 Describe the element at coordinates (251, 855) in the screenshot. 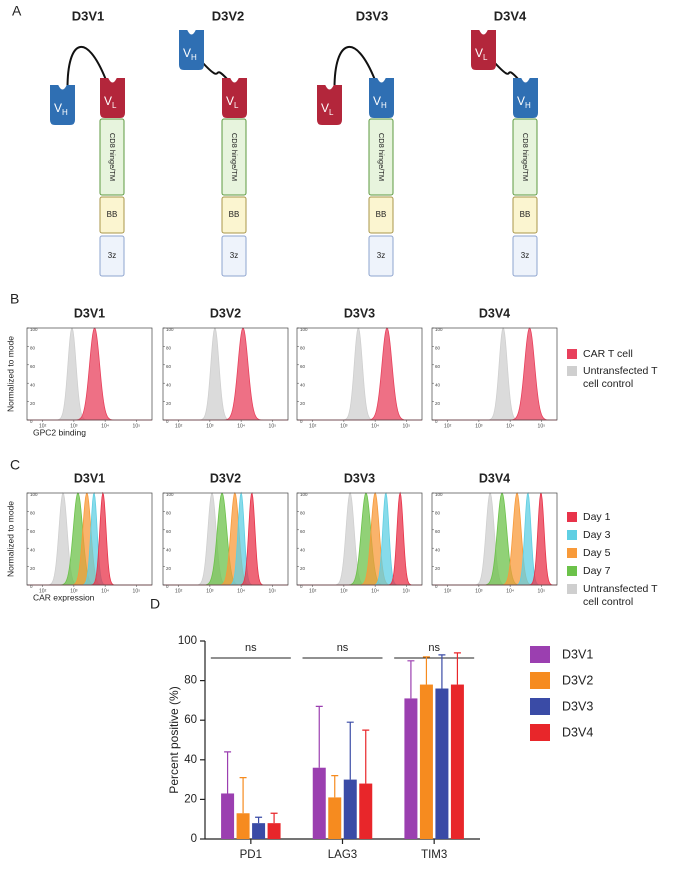

I see `x-tick-label: PD1` at that location.